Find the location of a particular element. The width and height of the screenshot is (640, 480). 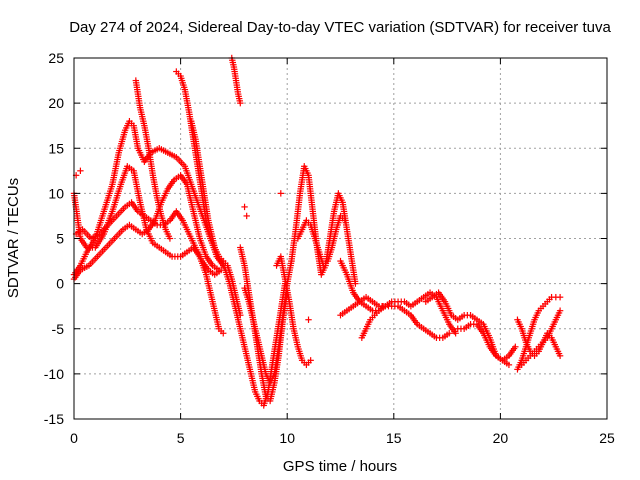

y-tick-label: 10 is located at coordinates (56, 193).